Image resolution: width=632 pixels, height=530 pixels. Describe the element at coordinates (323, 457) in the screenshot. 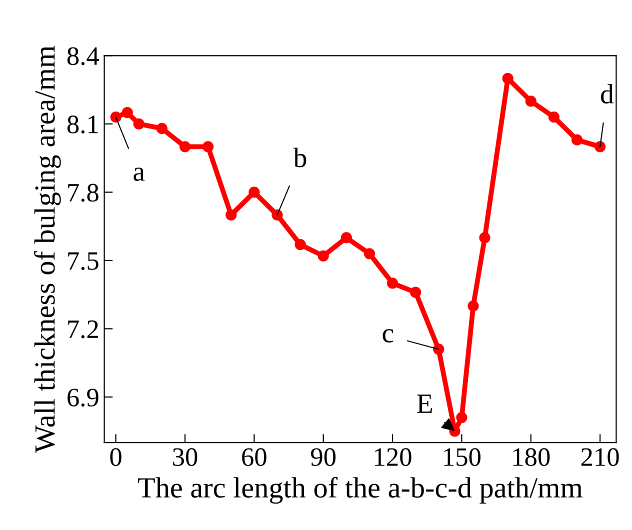

I see `x-tick-label: 90` at that location.